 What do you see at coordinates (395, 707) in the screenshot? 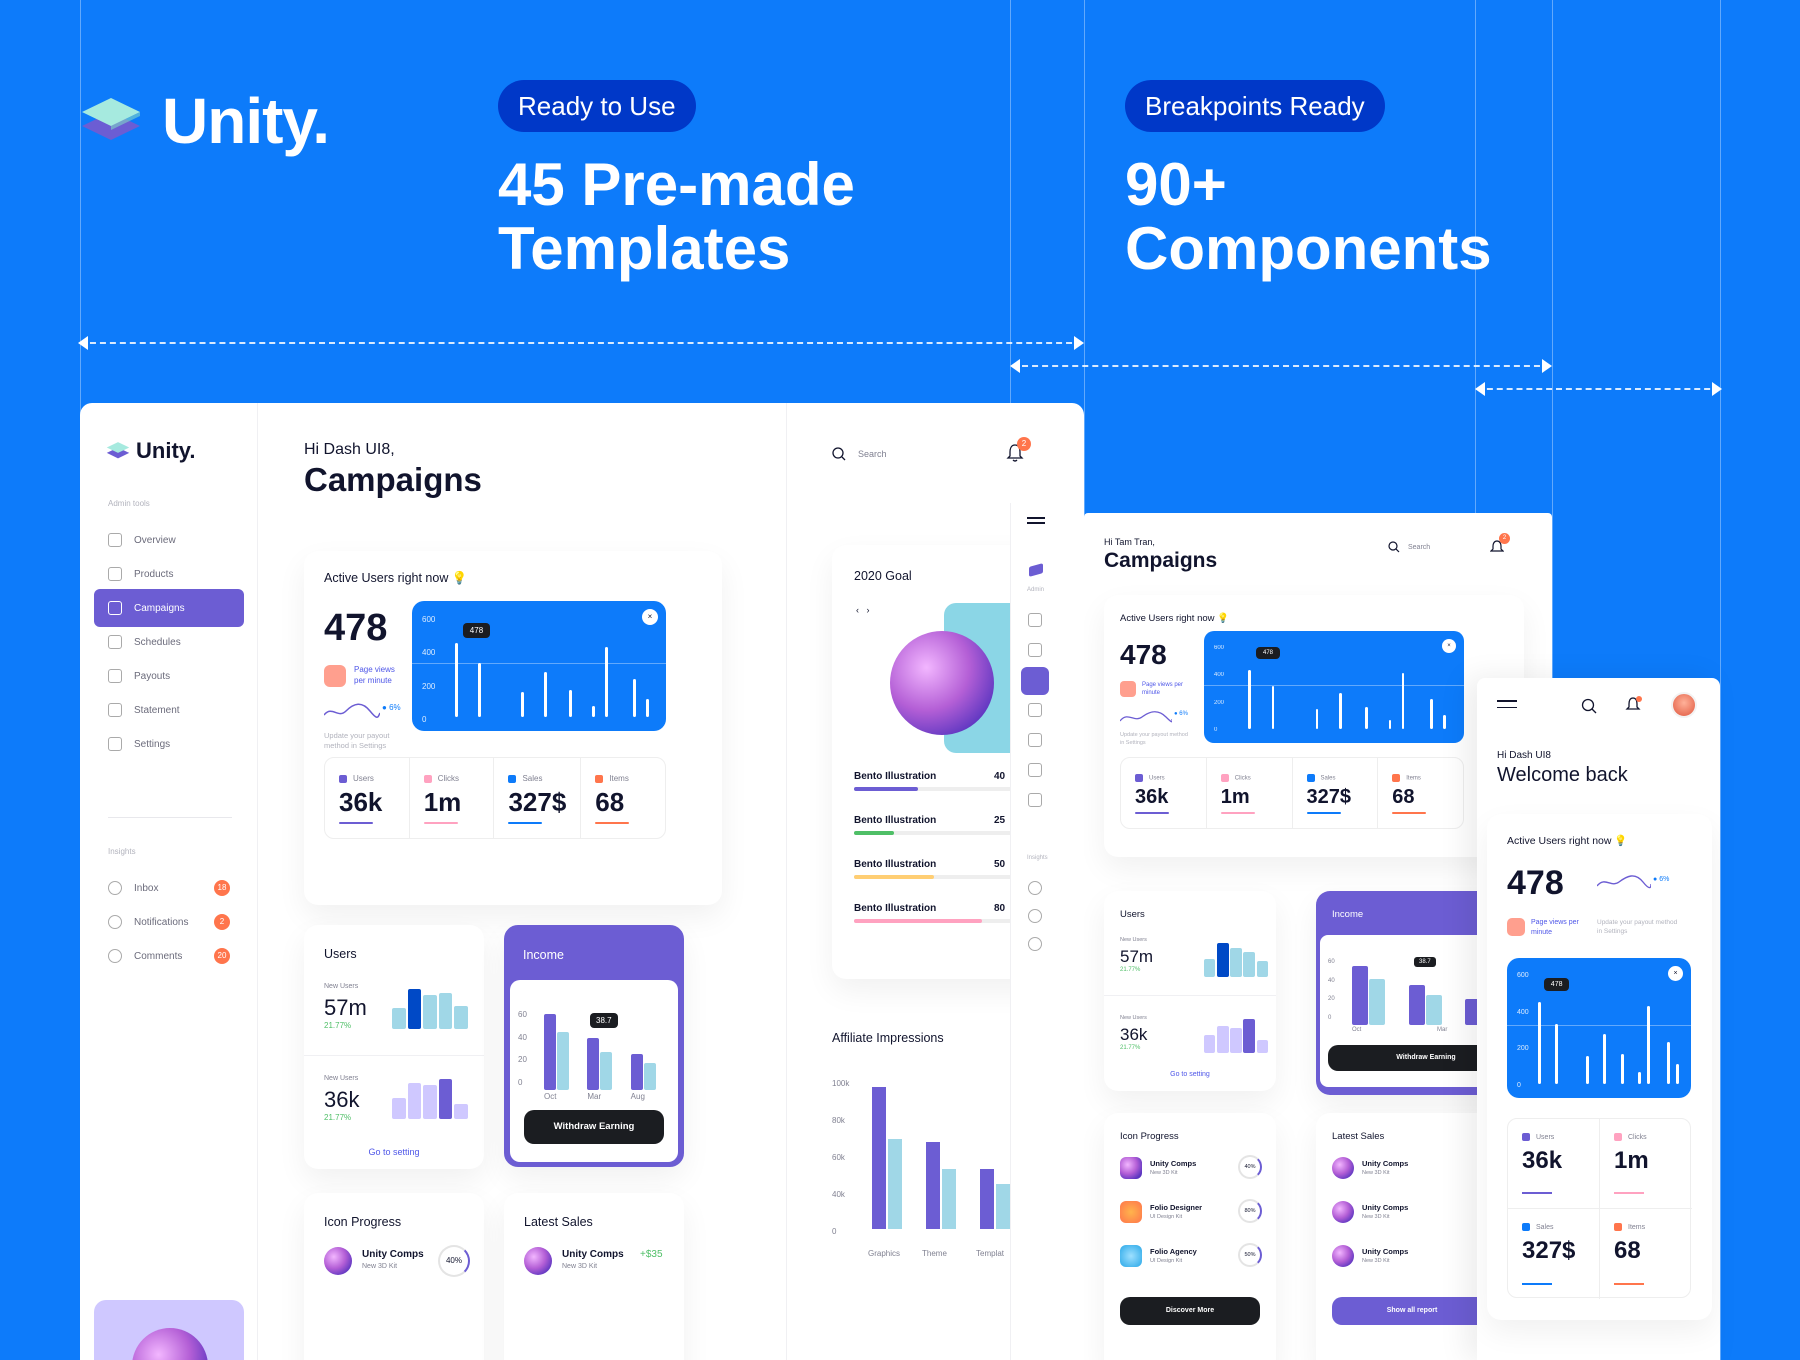
I see `trend-value: 6%` at bounding box center [395, 707].